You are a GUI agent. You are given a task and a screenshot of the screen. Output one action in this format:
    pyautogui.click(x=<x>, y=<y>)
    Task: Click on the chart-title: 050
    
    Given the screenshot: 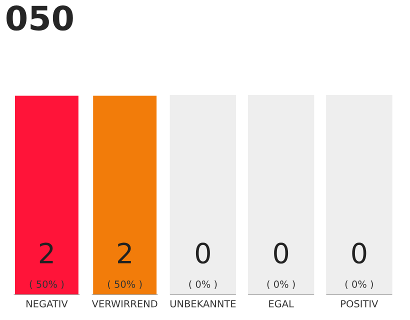 What is the action you would take?
    pyautogui.click(x=39, y=18)
    